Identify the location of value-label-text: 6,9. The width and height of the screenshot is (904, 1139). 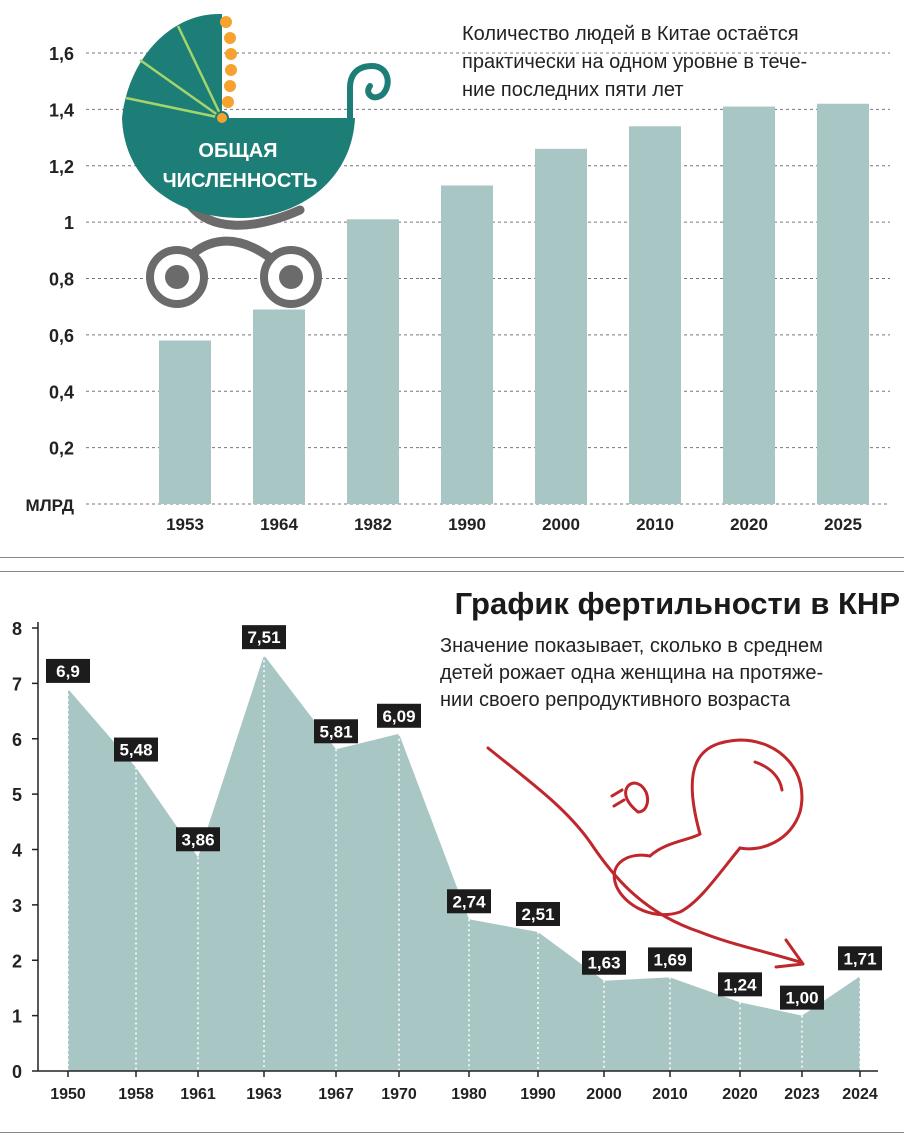
(68, 671).